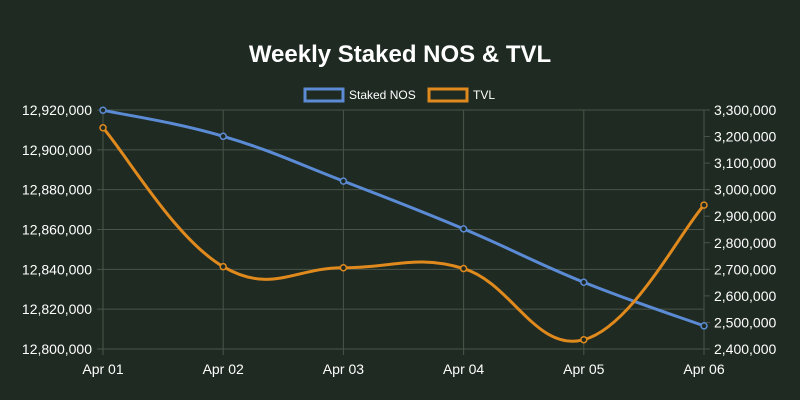 This screenshot has height=400, width=800. I want to click on x-tick-label: Apr 01, so click(102, 369).